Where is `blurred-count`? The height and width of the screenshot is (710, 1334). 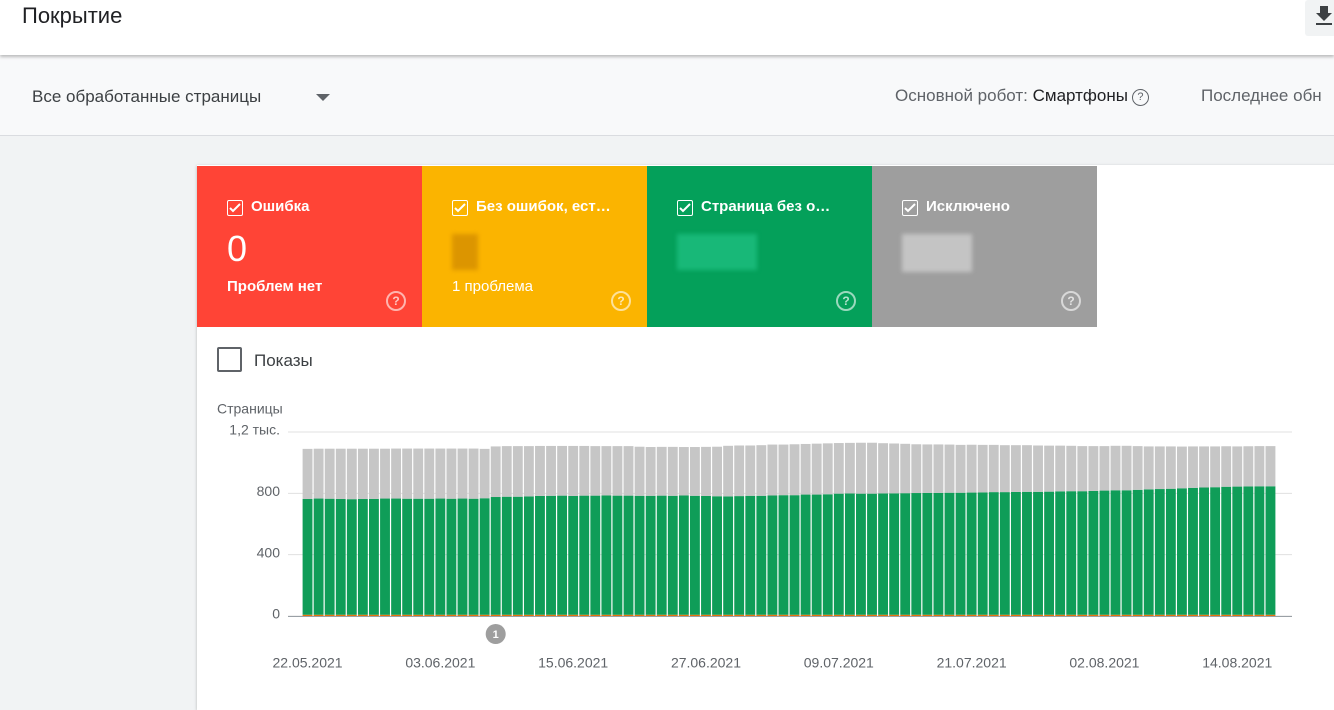
blurred-count is located at coordinates (465, 252).